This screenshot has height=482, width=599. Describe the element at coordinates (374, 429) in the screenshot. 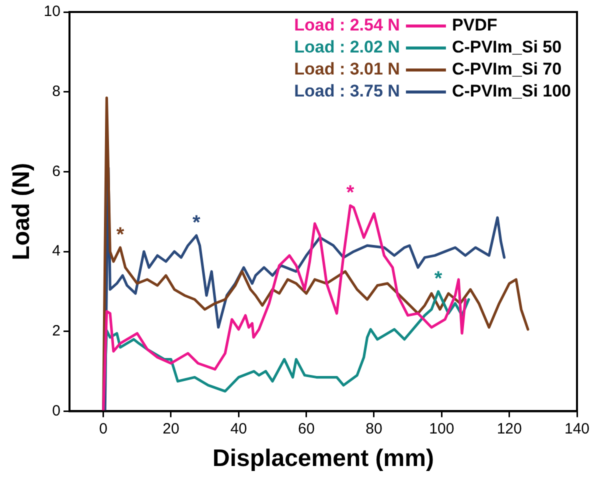

I see `x-tick-label: 80` at that location.